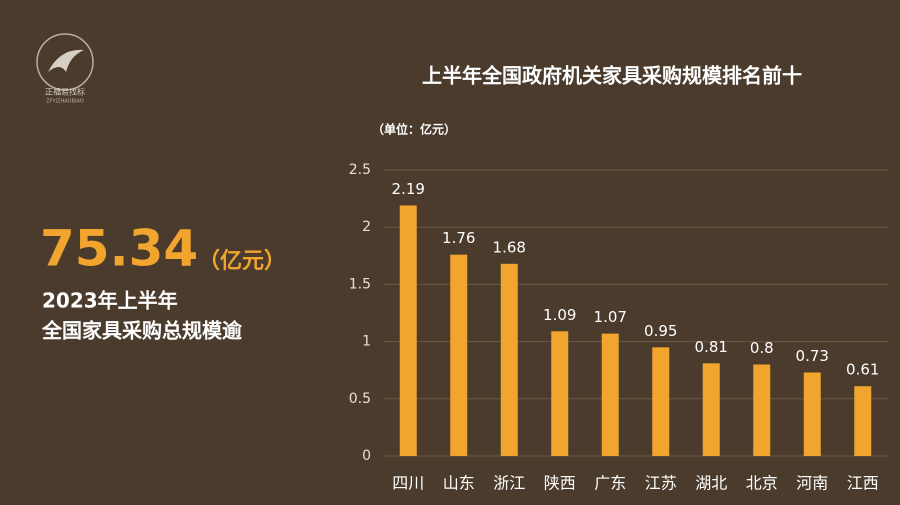  I want to click on value-label: 0.61, so click(862, 370).